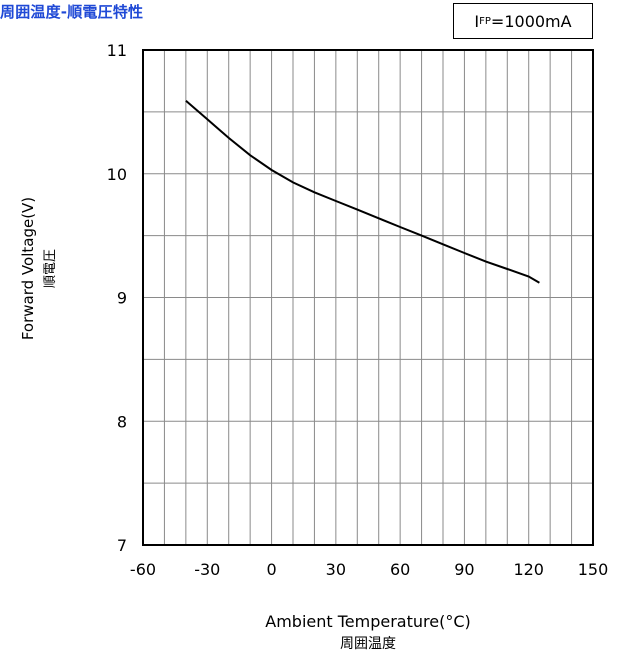 Image resolution: width=626 pixels, height=664 pixels. What do you see at coordinates (485, 21) in the screenshot?
I see `condition-subscript: FP` at bounding box center [485, 21].